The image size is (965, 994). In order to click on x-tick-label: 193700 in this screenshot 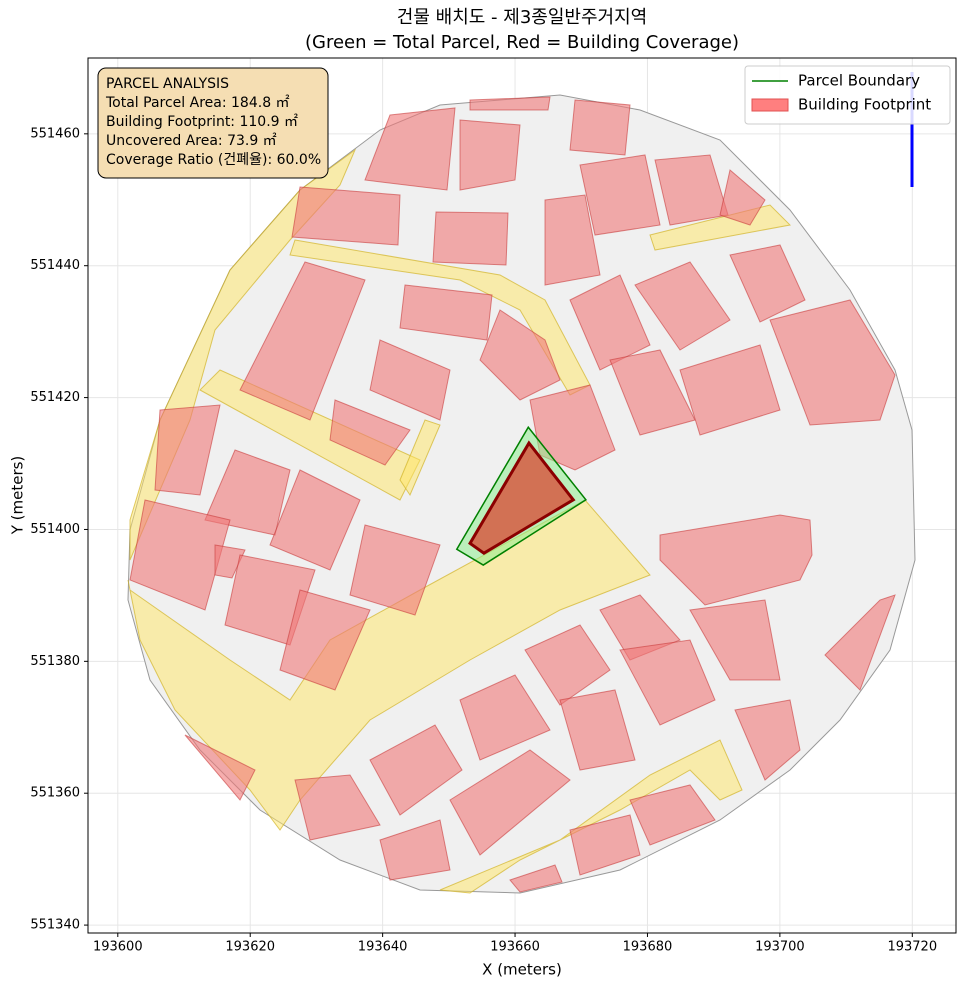, I will do `click(780, 947)`.